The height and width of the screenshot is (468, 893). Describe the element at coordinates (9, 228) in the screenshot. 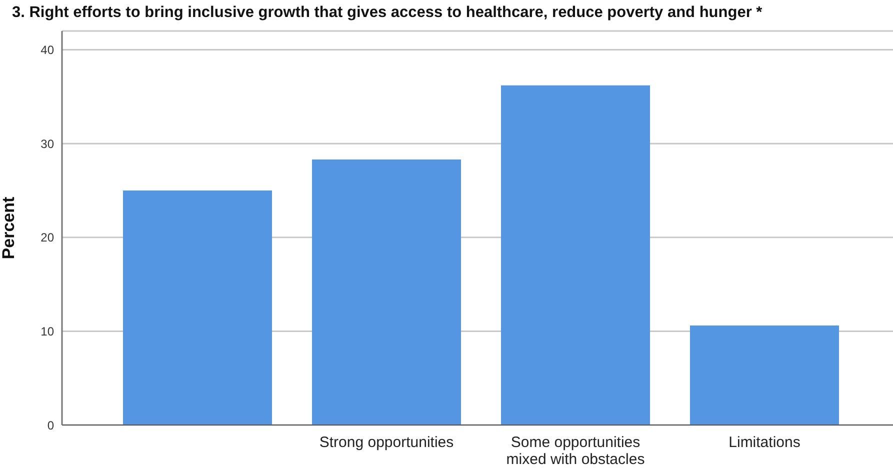

I see `y-axis-title: Percent` at that location.